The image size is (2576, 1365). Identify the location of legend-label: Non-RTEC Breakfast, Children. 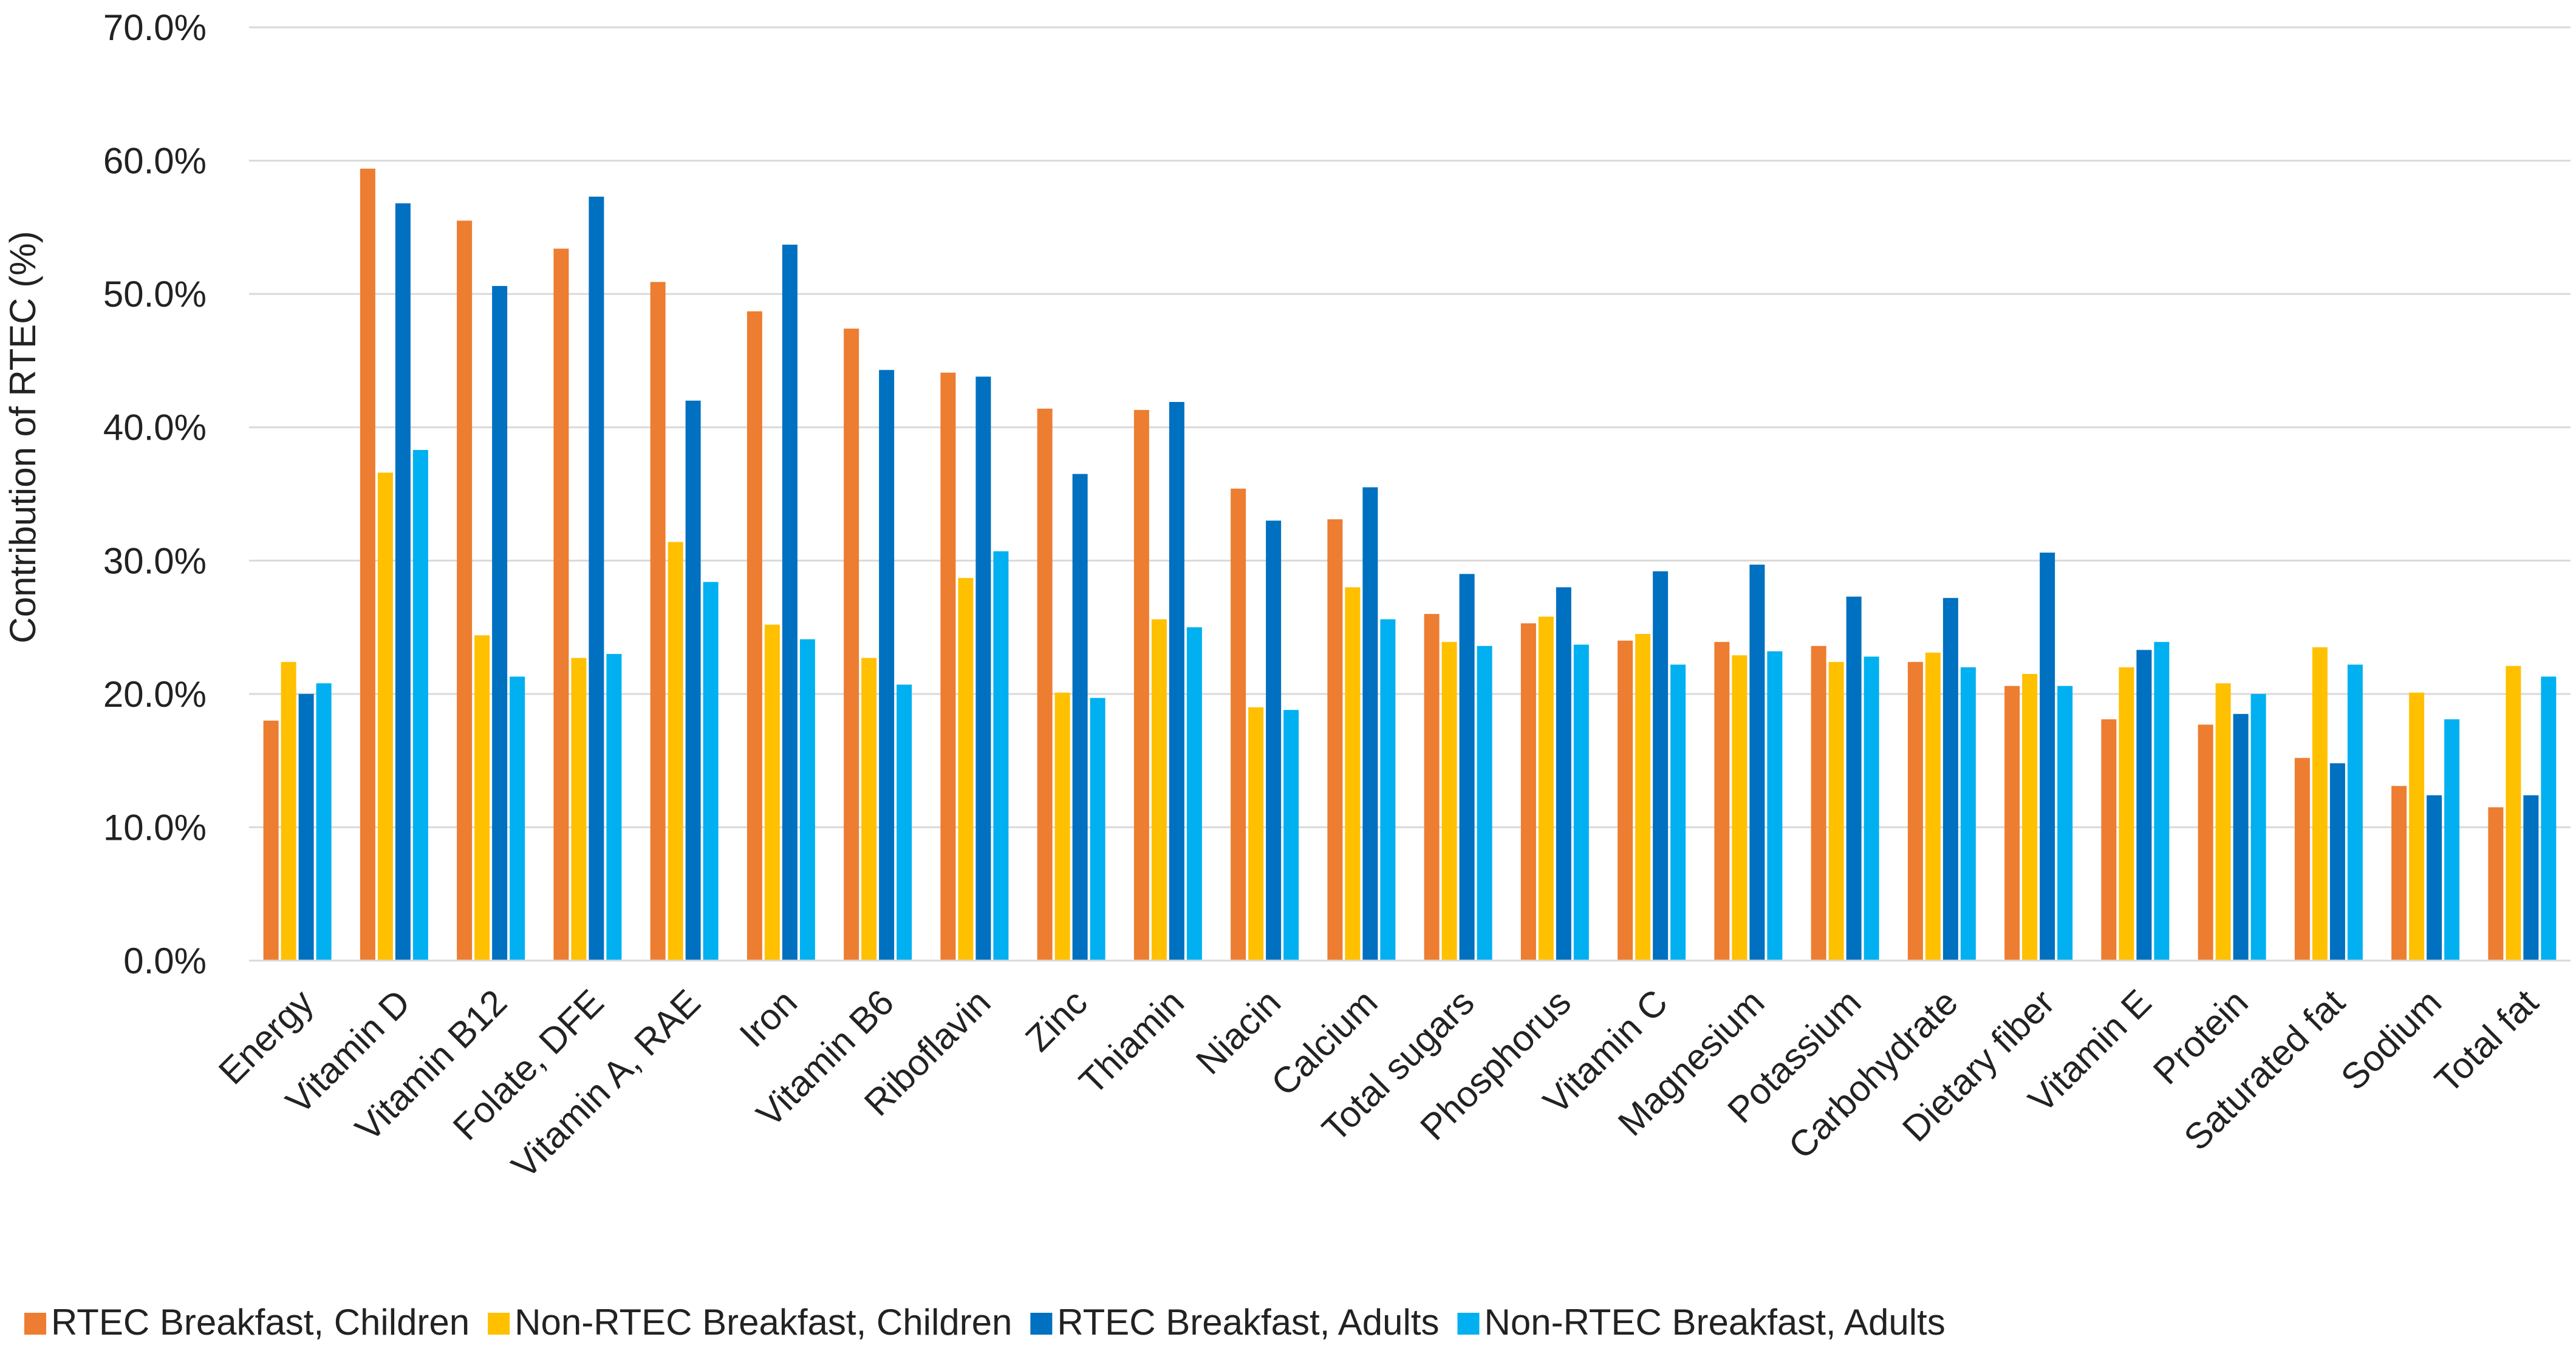
(763, 1322).